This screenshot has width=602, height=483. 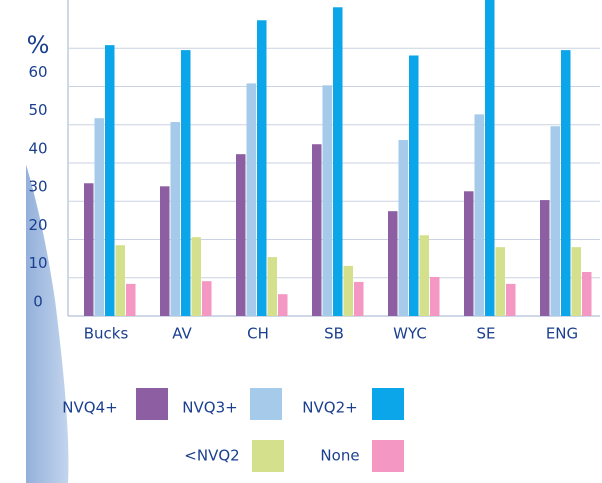 I want to click on legend-label: <NVQ2, so click(x=211, y=456).